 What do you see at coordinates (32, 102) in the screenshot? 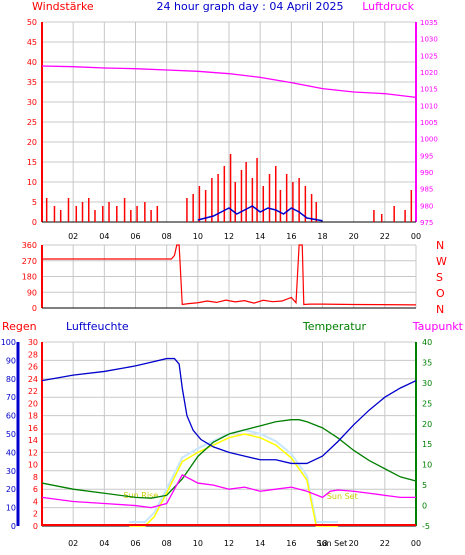
I see `wind-tick-label: 30` at bounding box center [32, 102].